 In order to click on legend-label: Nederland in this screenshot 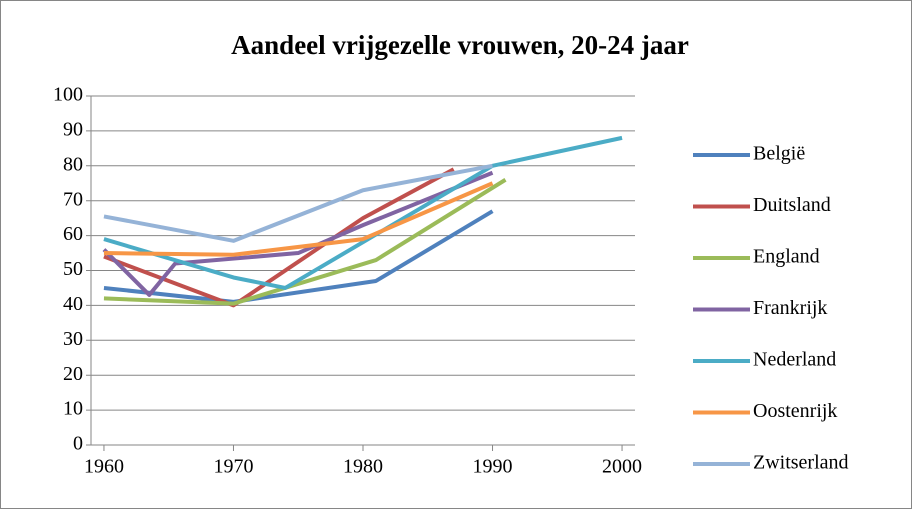, I will do `click(794, 360)`.